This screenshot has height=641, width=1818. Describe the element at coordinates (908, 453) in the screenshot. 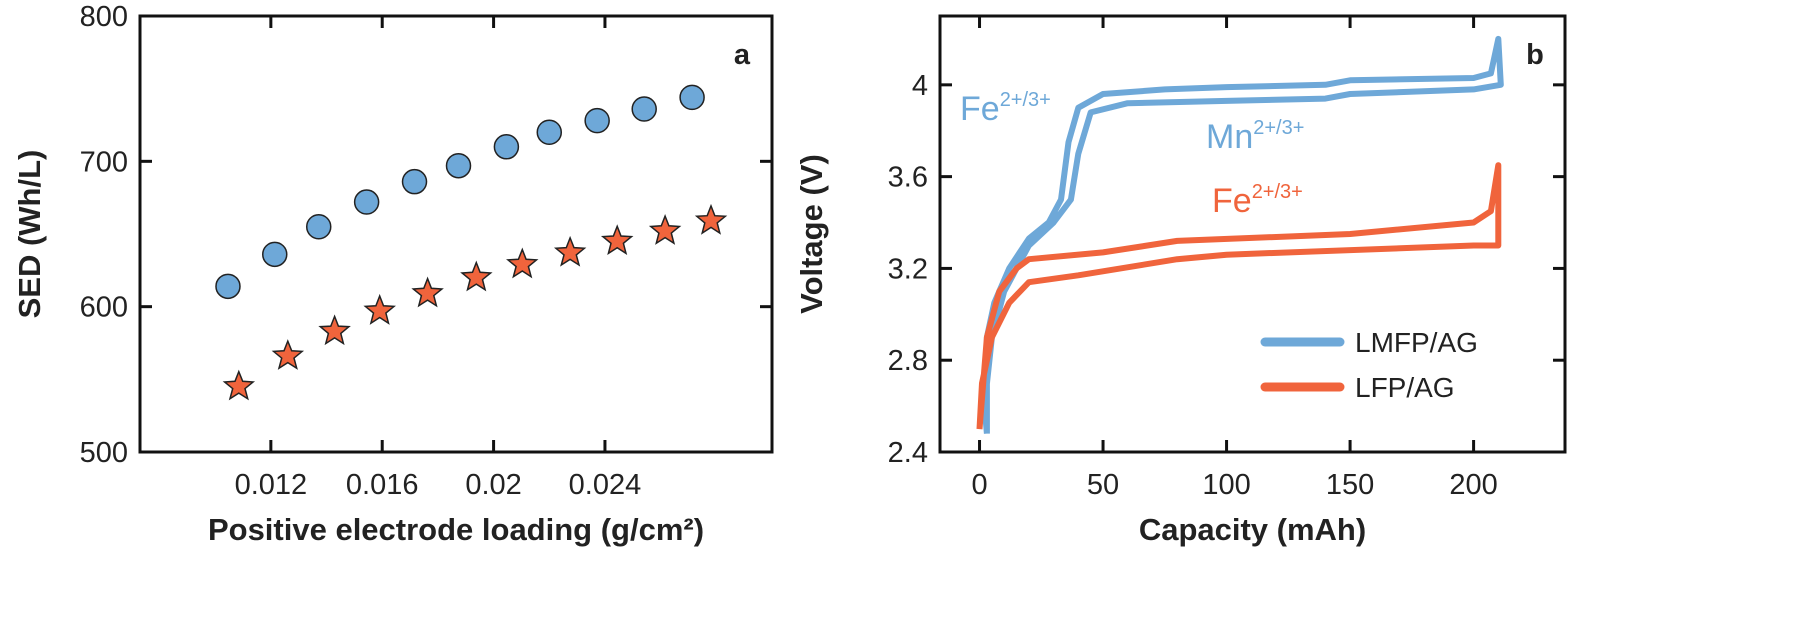

I see `y-tick-label: 2.4` at that location.